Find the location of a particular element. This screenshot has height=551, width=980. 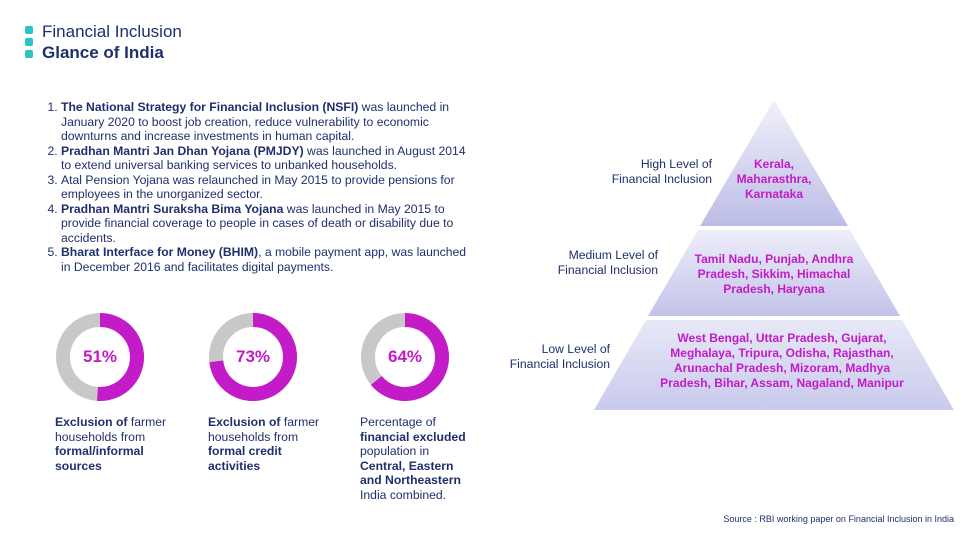

label-line: Medium Level of is located at coordinates (613, 255).